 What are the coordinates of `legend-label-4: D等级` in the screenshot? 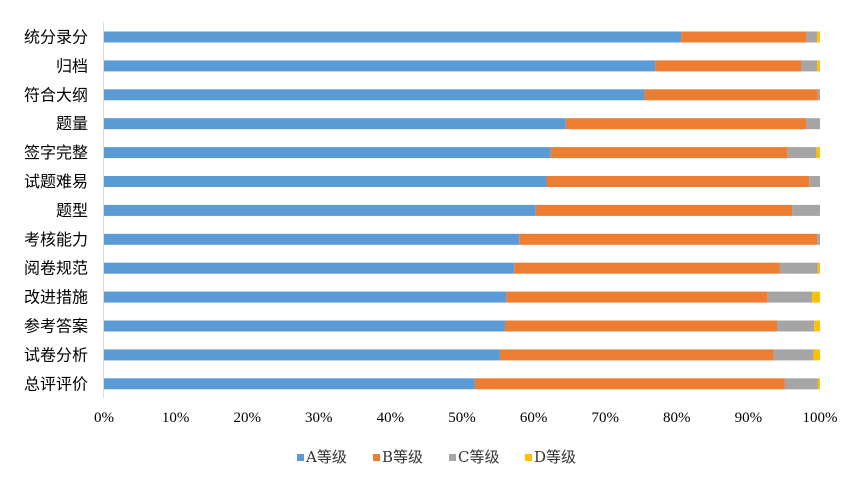 It's located at (555, 457).